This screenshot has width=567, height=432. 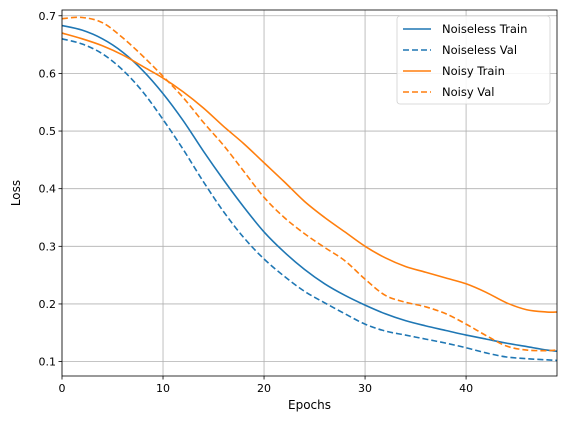 I want to click on legend-box, so click(x=473, y=60).